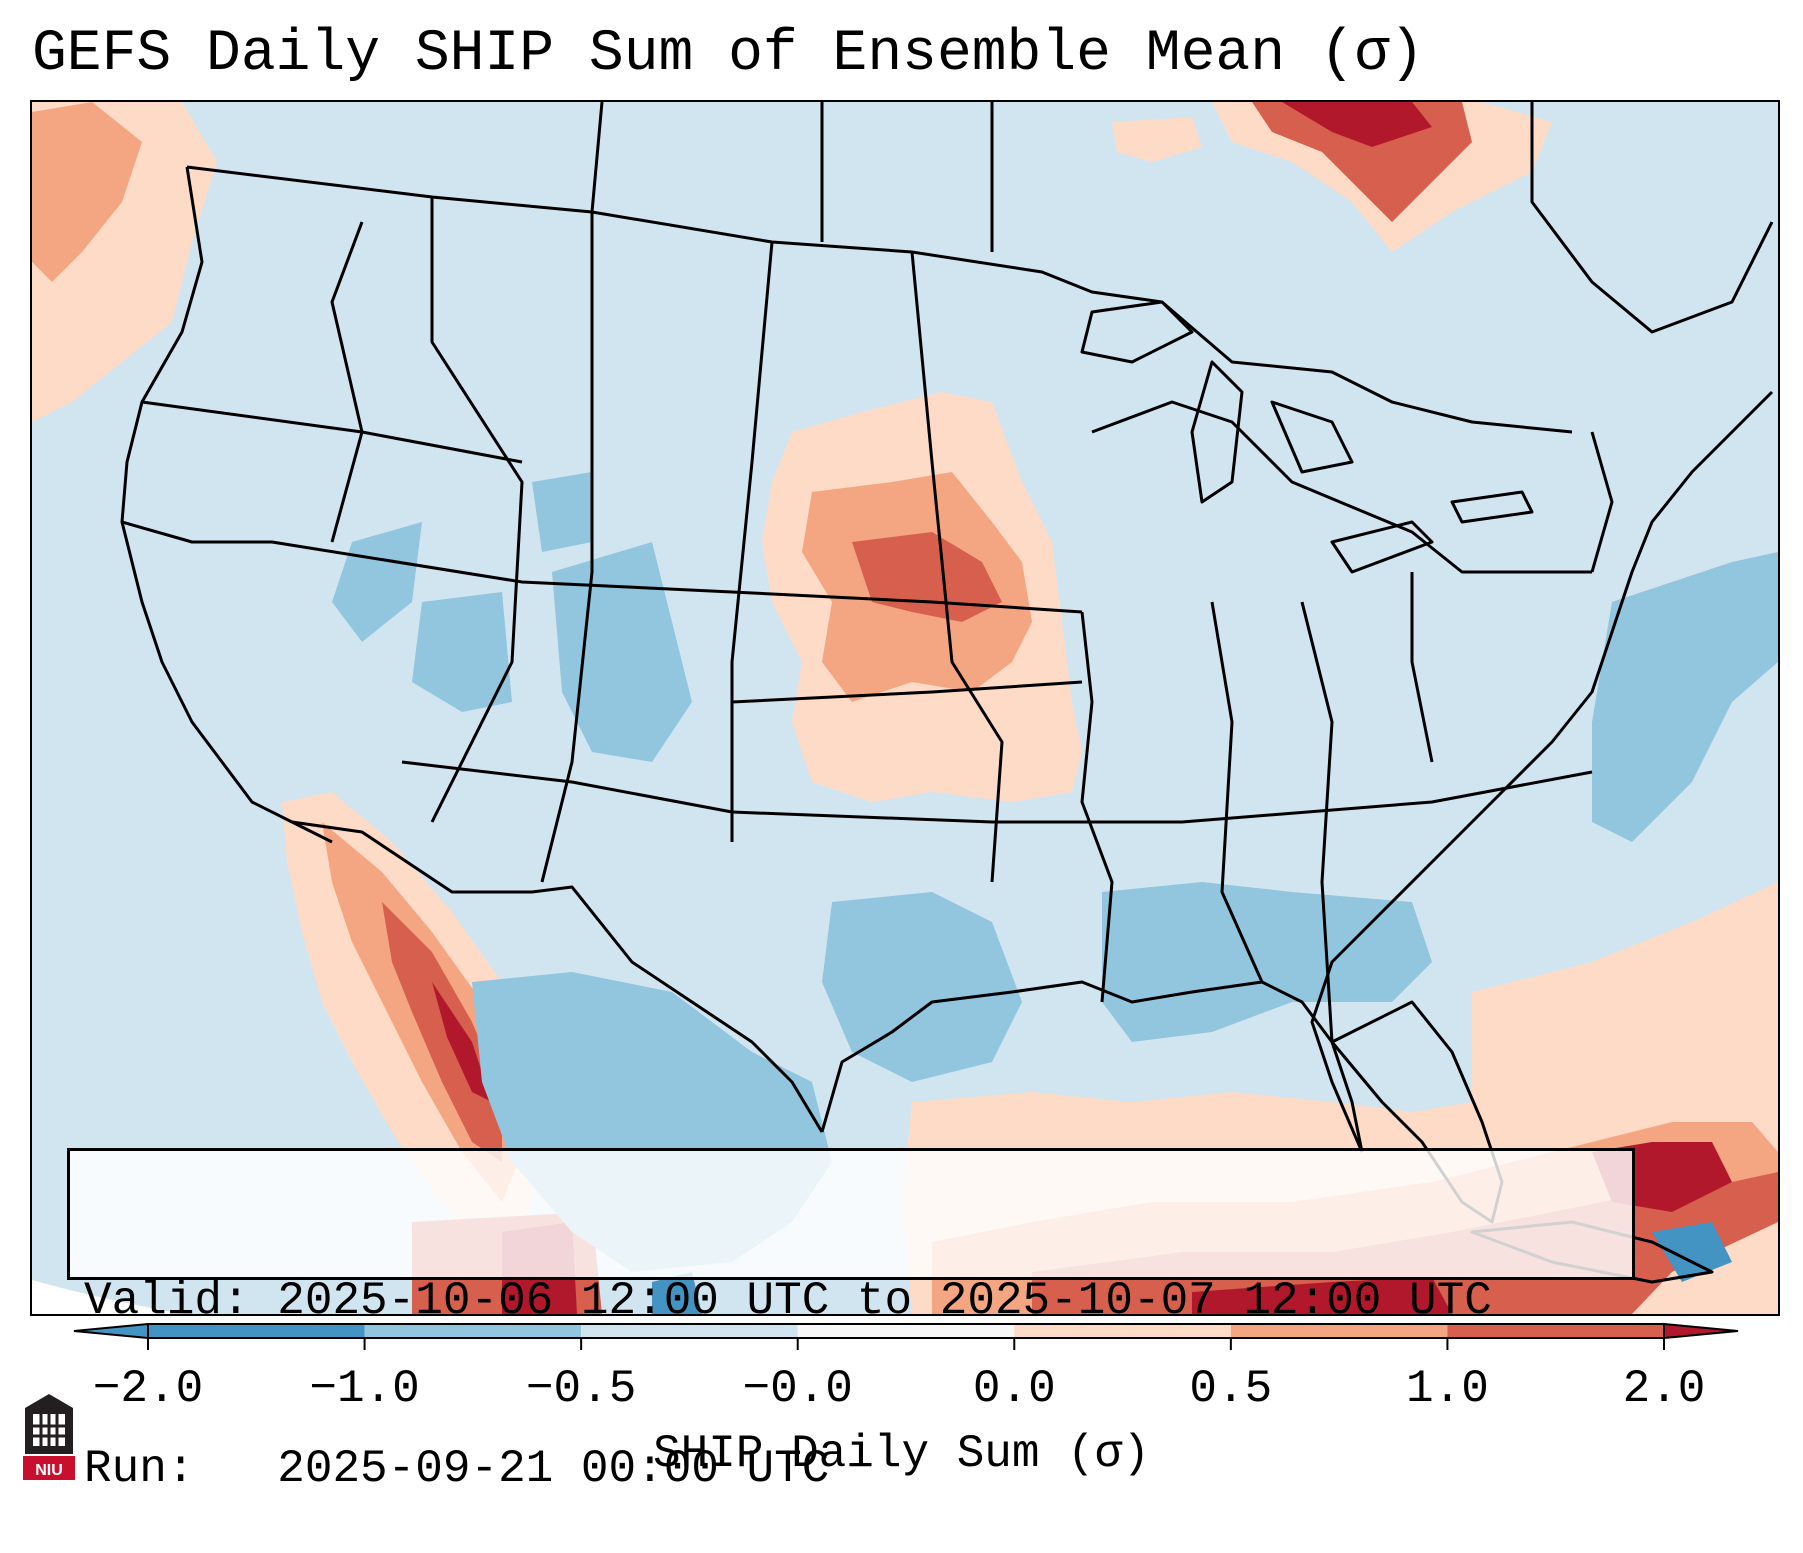 This screenshot has width=1803, height=1553. Describe the element at coordinates (557, 976) in the screenshot. I see `us-mexico-border` at that location.